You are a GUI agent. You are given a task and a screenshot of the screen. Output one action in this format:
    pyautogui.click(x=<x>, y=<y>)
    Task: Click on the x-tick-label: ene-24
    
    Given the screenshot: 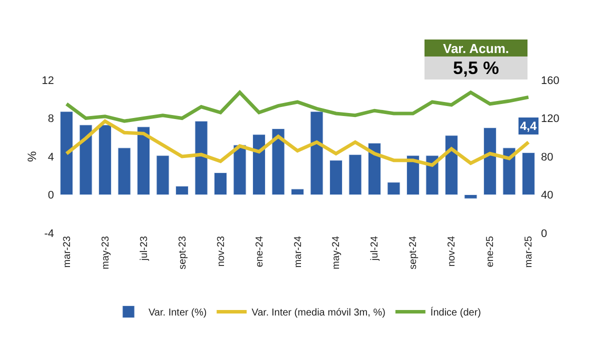 What is the action you would take?
    pyautogui.click(x=260, y=252)
    